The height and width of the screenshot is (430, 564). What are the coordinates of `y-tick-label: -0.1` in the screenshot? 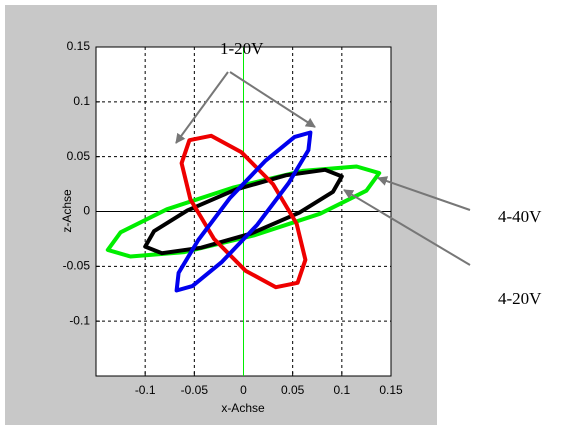 It's located at (79, 320).